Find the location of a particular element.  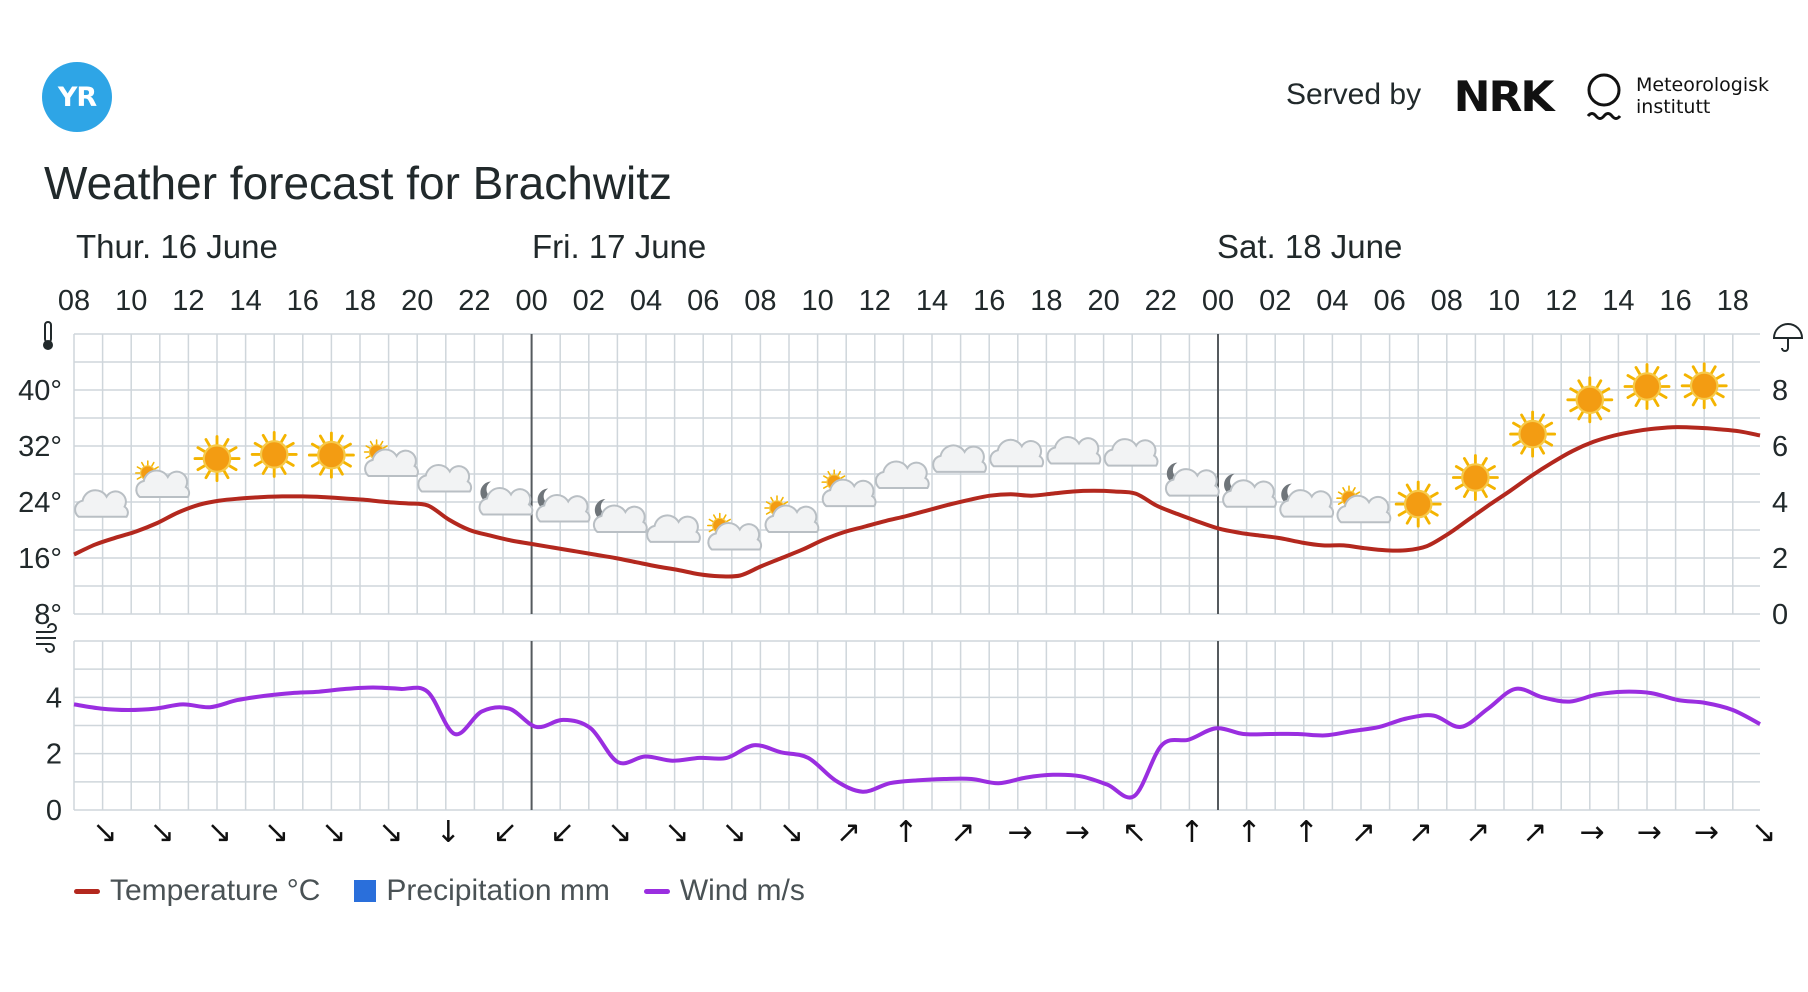

nrk-logo: NRK is located at coordinates (1504, 96).